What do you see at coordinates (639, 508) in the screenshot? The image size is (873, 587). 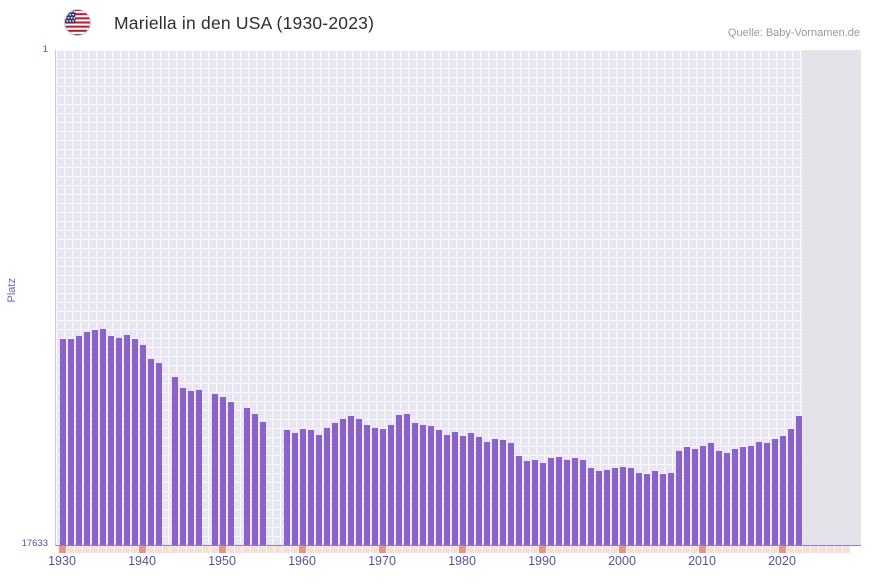 I see `bar-2002` at bounding box center [639, 508].